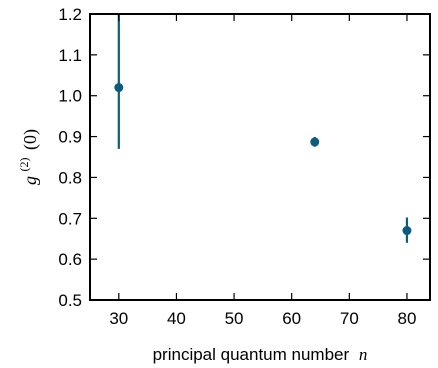  Describe the element at coordinates (406, 318) in the screenshot. I see `x-tick-label: 80` at that location.